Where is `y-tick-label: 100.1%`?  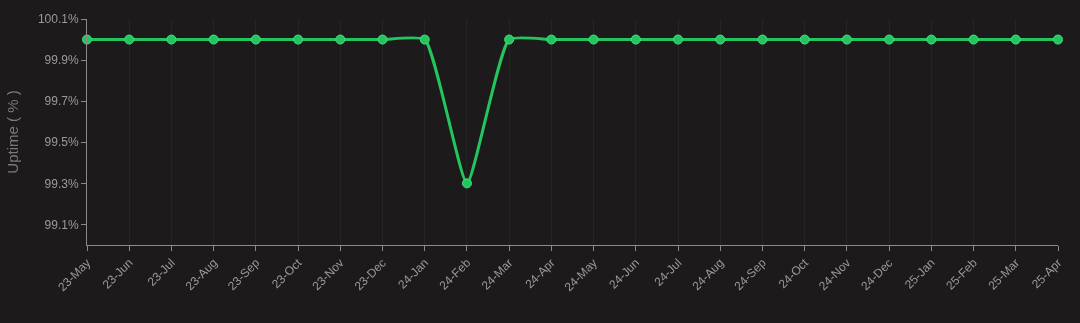
y-tick-label: 100.1% is located at coordinates (58, 19).